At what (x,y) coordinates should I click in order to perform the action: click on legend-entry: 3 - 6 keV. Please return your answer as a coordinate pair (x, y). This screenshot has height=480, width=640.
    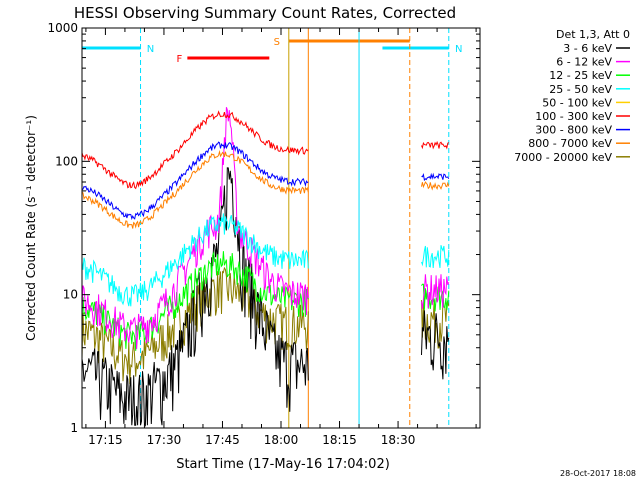
    Looking at the image, I should click on (587, 48).